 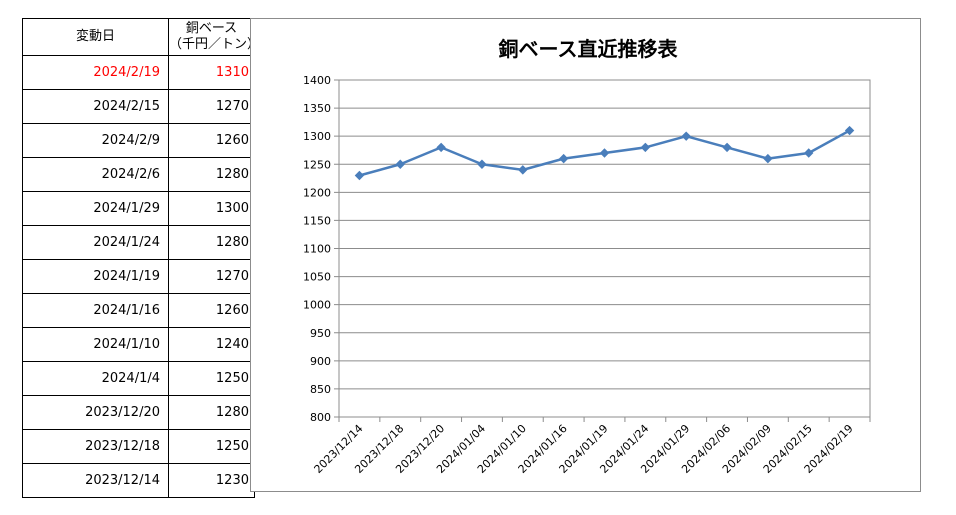 What do you see at coordinates (317, 108) in the screenshot?
I see `y-tick-label: 1350` at bounding box center [317, 108].